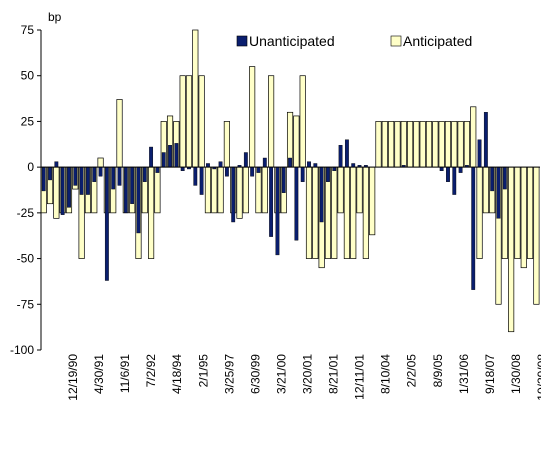 The image size is (541, 449). I want to click on y-tick-label: -25, so click(26, 213).